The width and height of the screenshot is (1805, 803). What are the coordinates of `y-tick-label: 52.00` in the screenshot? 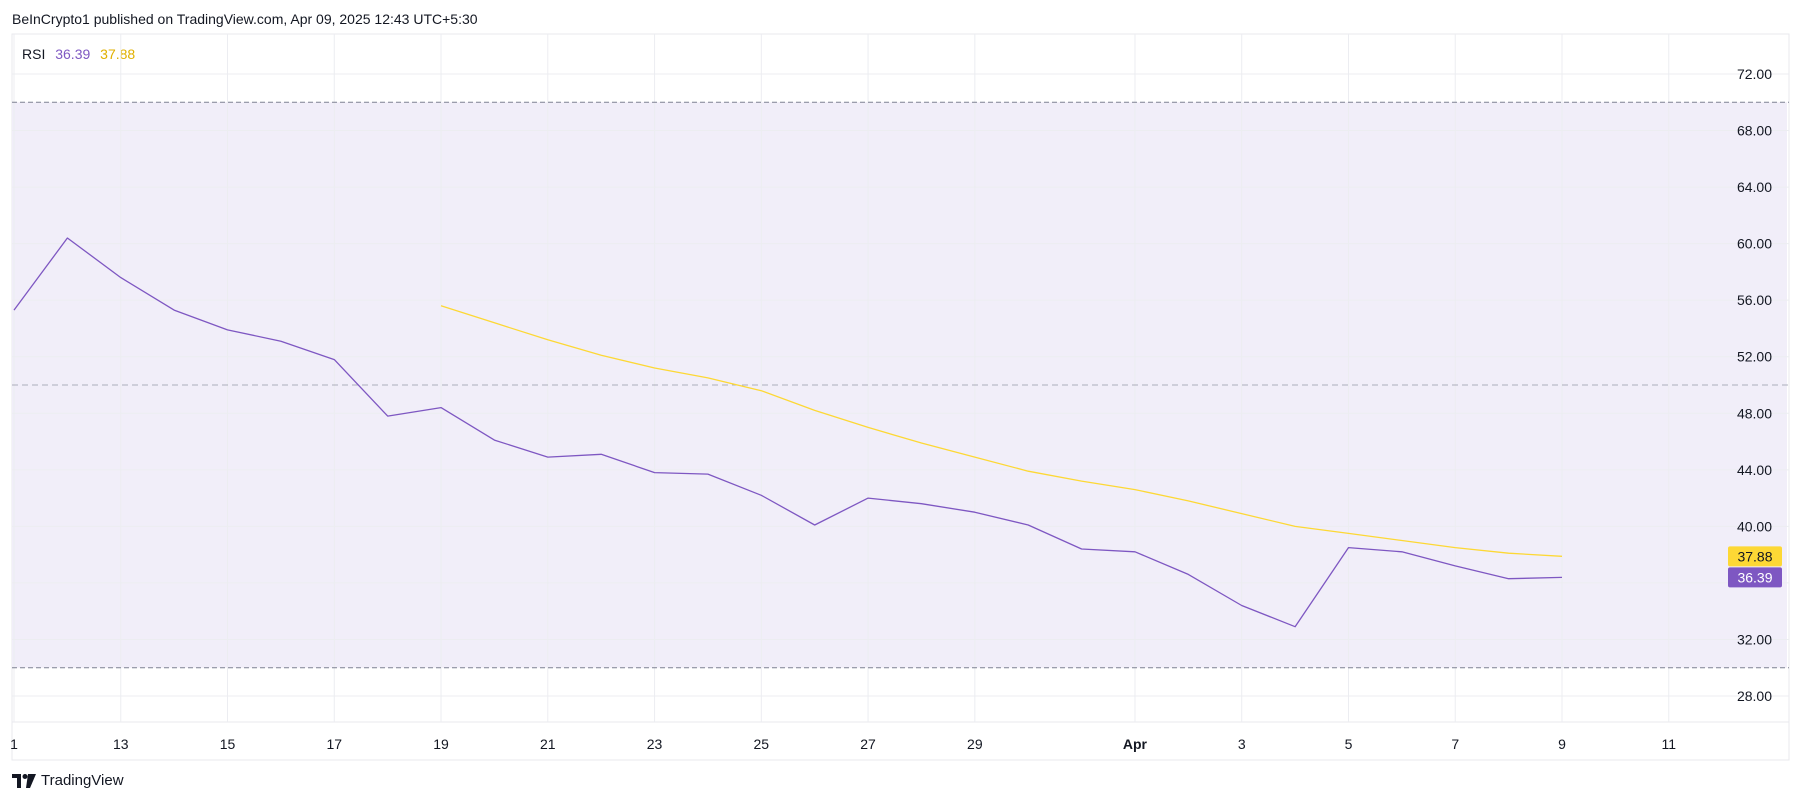 It's located at (1754, 357).